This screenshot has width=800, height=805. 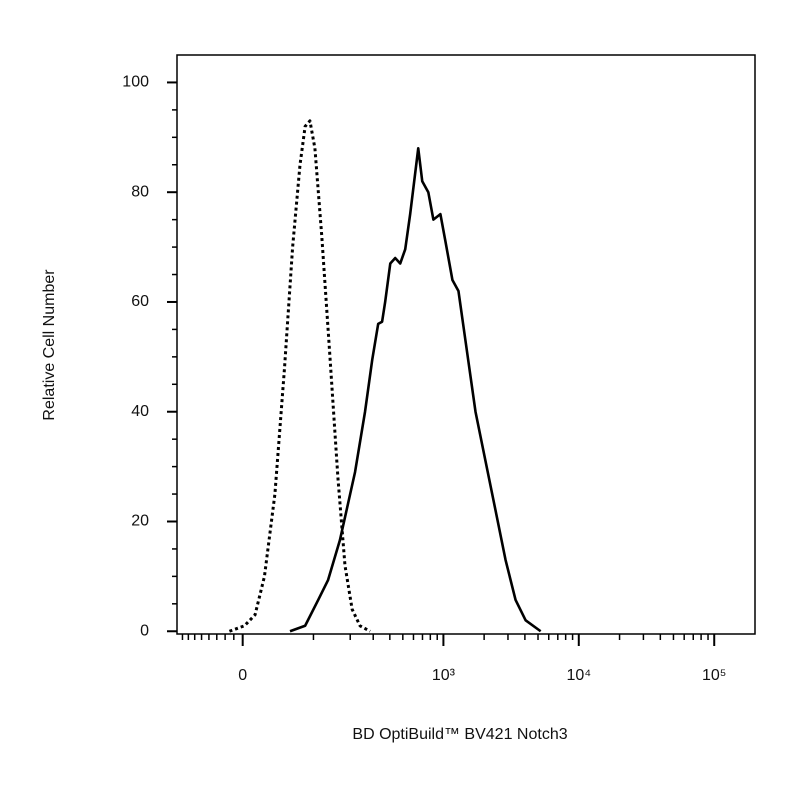 I want to click on y-axis-title: Relative Cell Number, so click(x=49, y=345).